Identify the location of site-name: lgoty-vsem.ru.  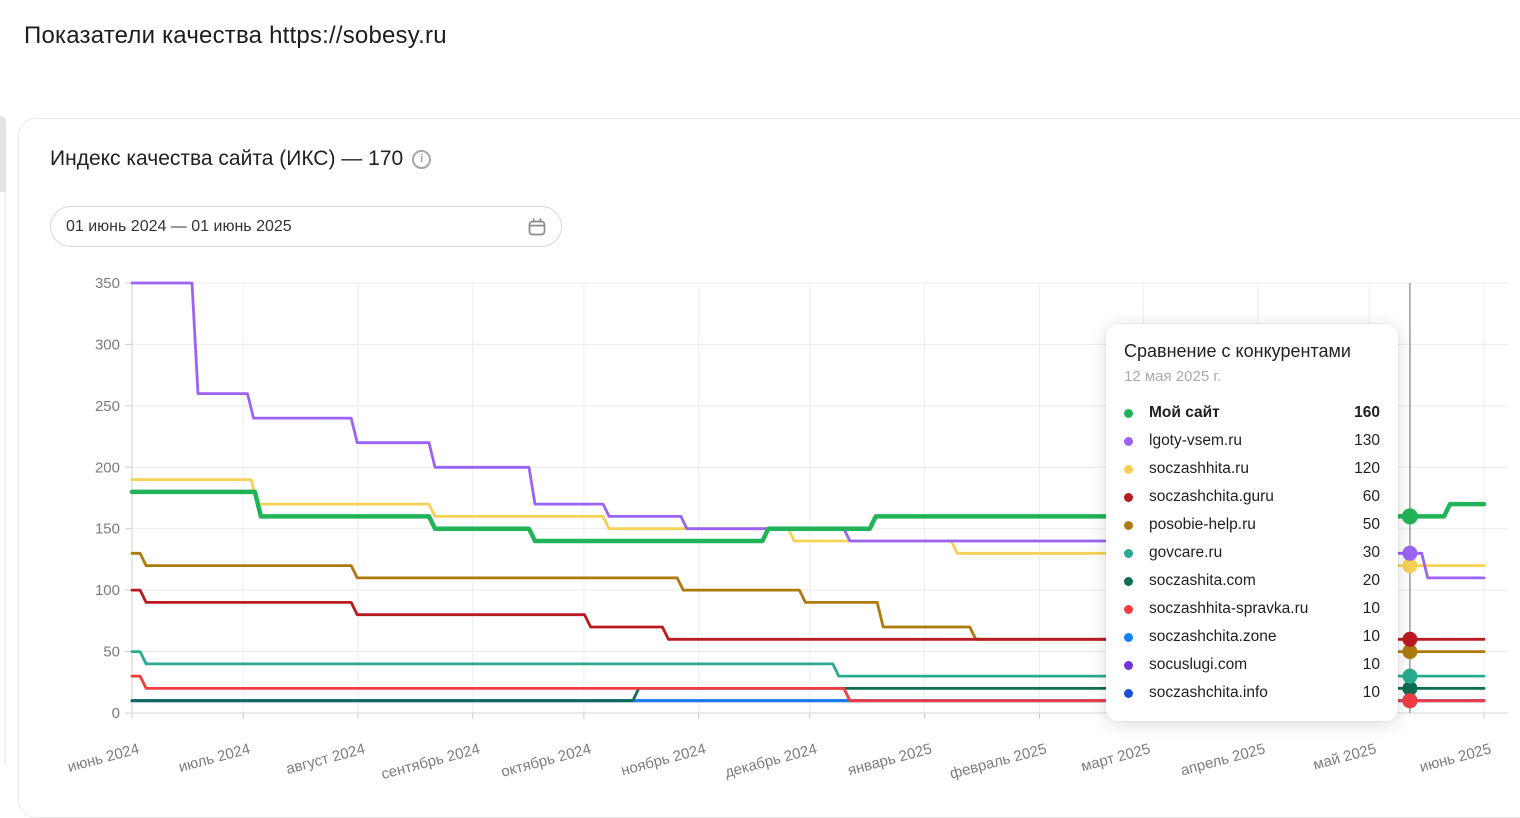
(1196, 440).